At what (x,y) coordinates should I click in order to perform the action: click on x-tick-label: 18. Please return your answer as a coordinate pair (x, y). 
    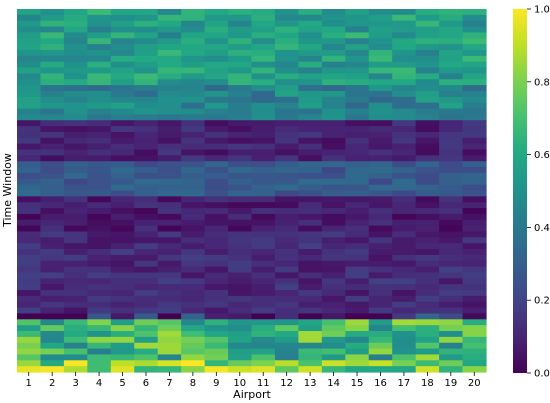
    Looking at the image, I should click on (427, 383).